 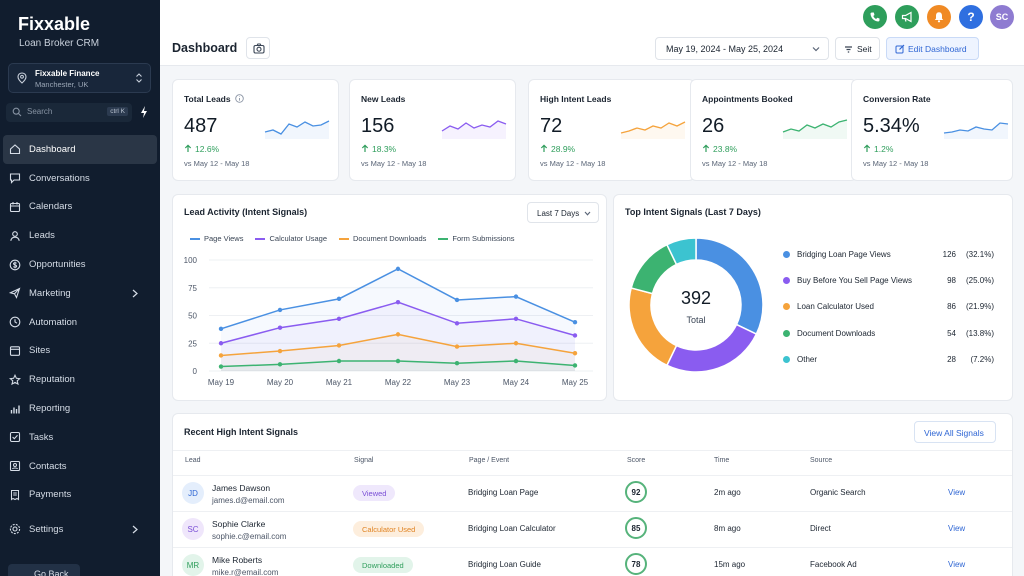 What do you see at coordinates (875, 17) in the screenshot?
I see `phone-button` at bounding box center [875, 17].